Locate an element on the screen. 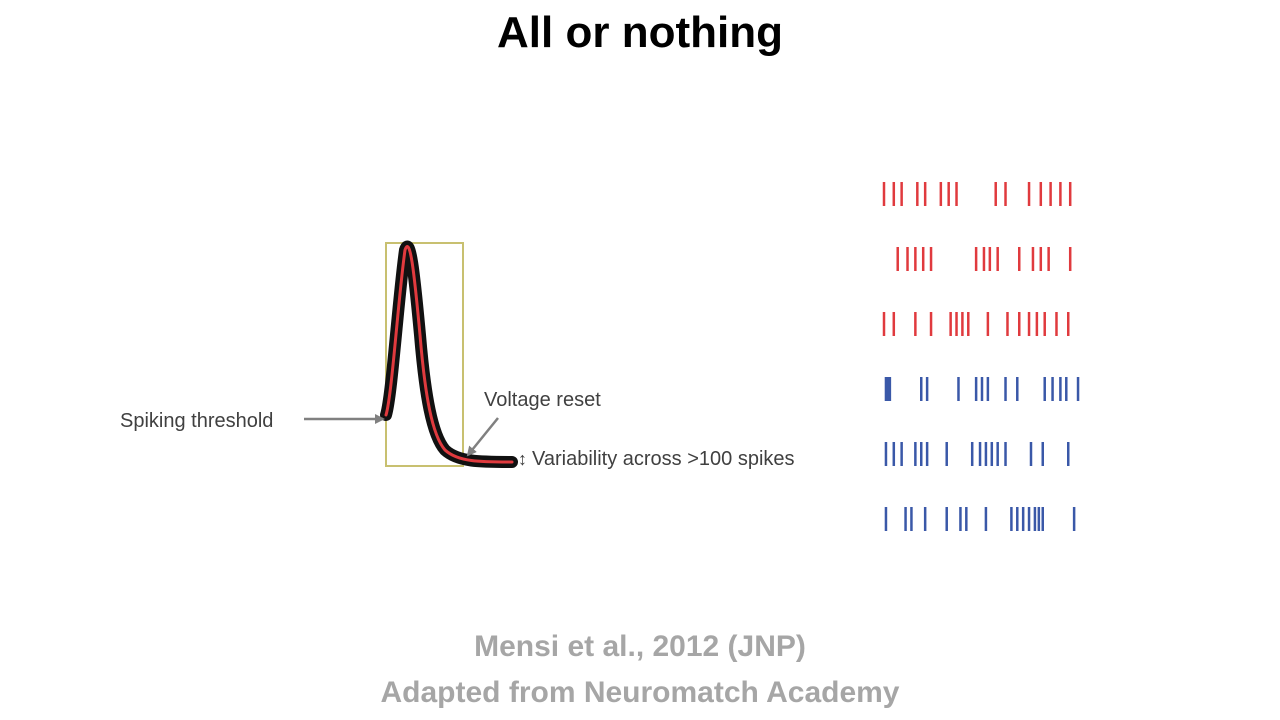  reset-arrow is located at coordinates (482, 437).